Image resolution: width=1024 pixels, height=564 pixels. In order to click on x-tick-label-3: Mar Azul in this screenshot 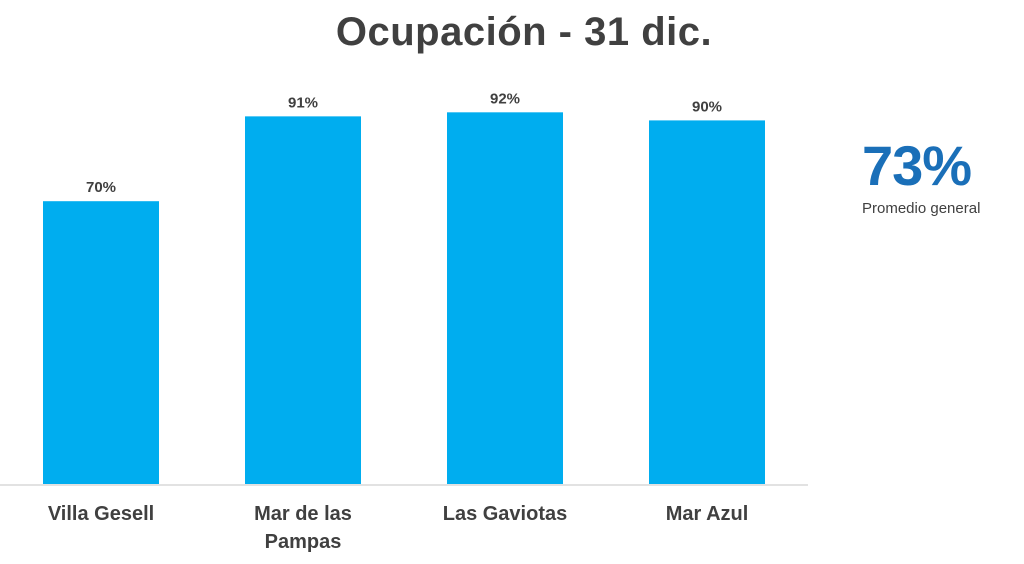, I will do `click(707, 514)`.